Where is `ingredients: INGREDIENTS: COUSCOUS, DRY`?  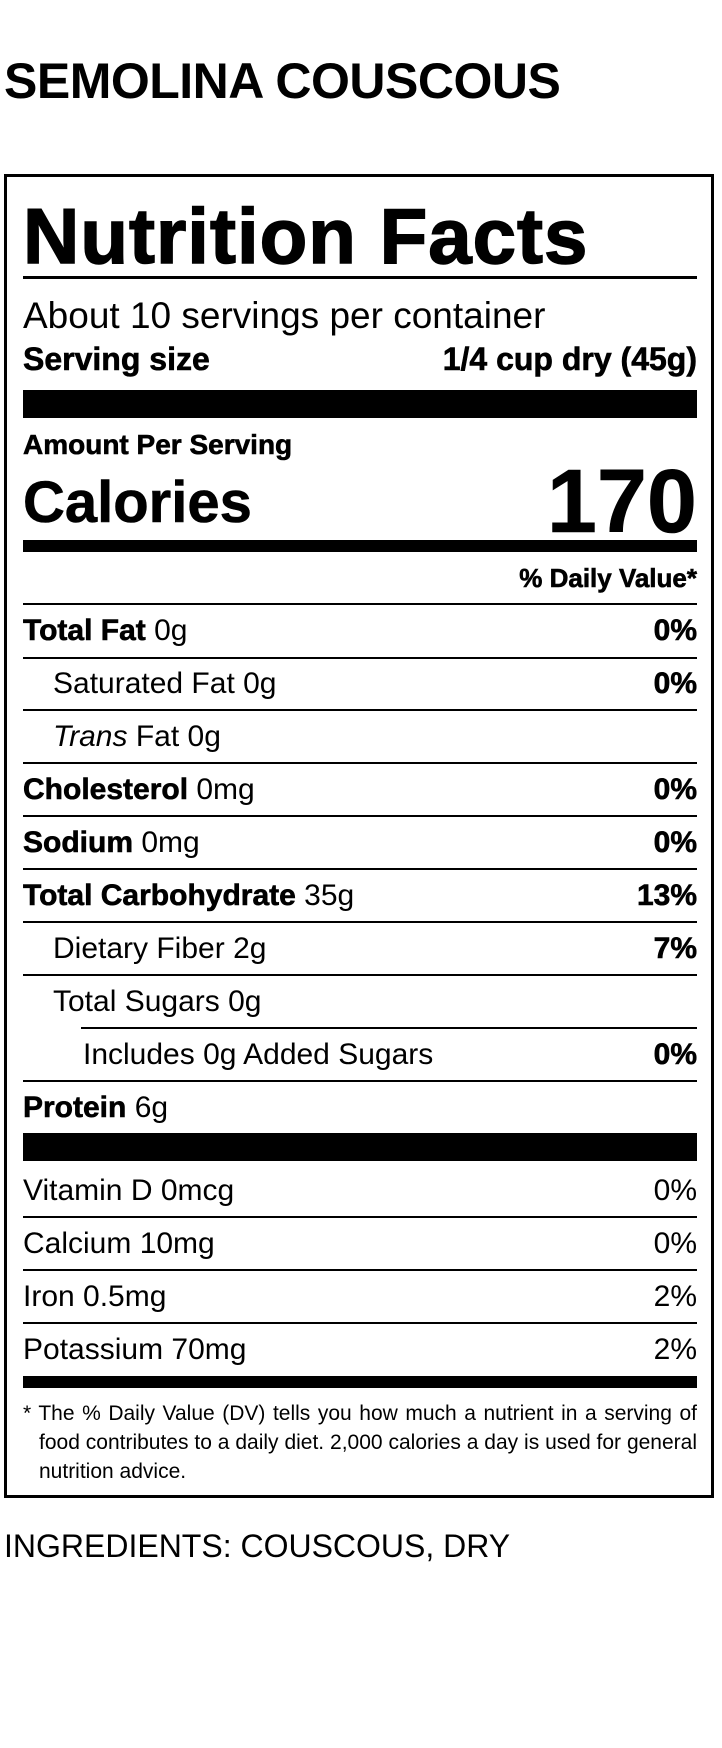
ingredients: INGREDIENTS: COUSCOUS, DRY is located at coordinates (257, 1546).